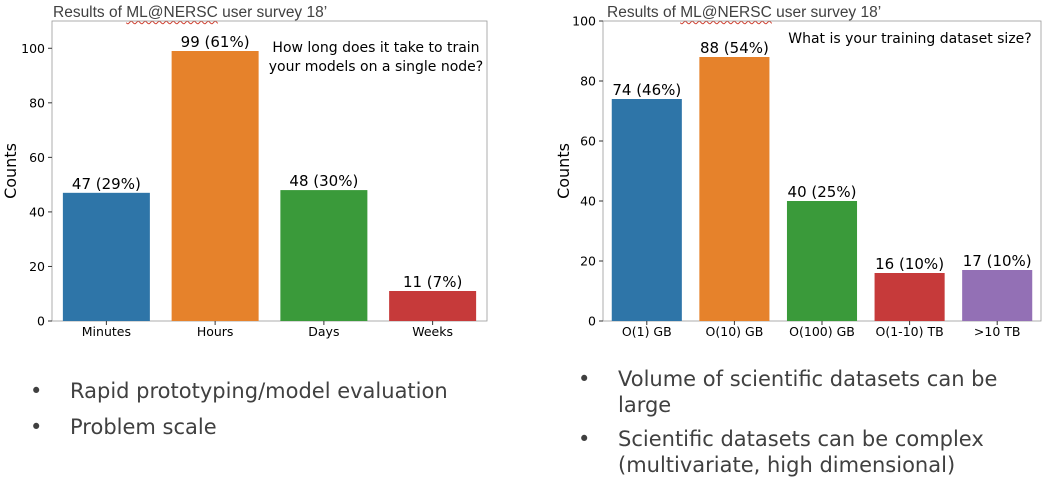 This screenshot has width=1056, height=491. What do you see at coordinates (909, 39) in the screenshot?
I see `chart-question-title: What is your training dataset size?` at bounding box center [909, 39].